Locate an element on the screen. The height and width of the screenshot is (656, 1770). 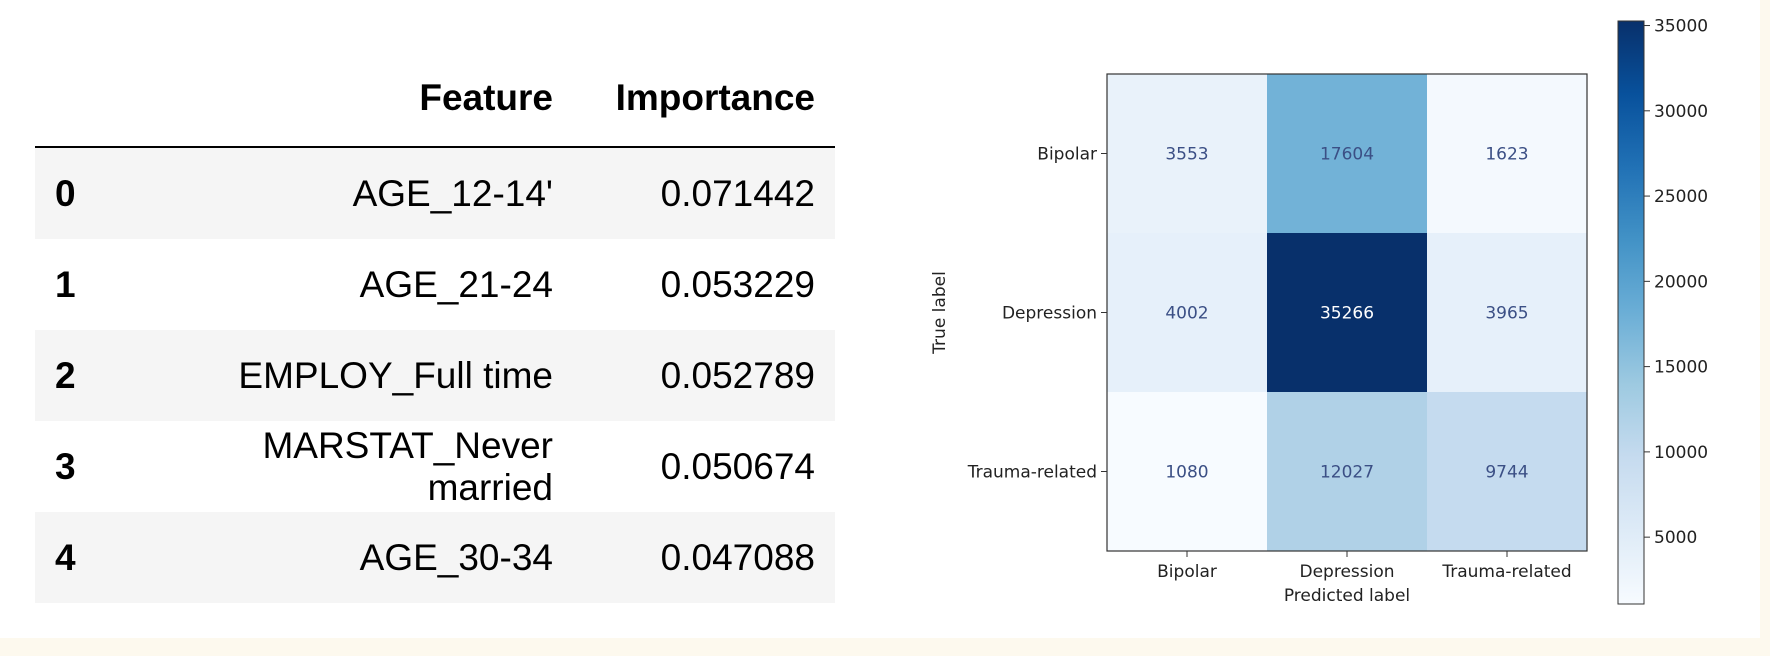
importance-header: Importance is located at coordinates (704, 99).